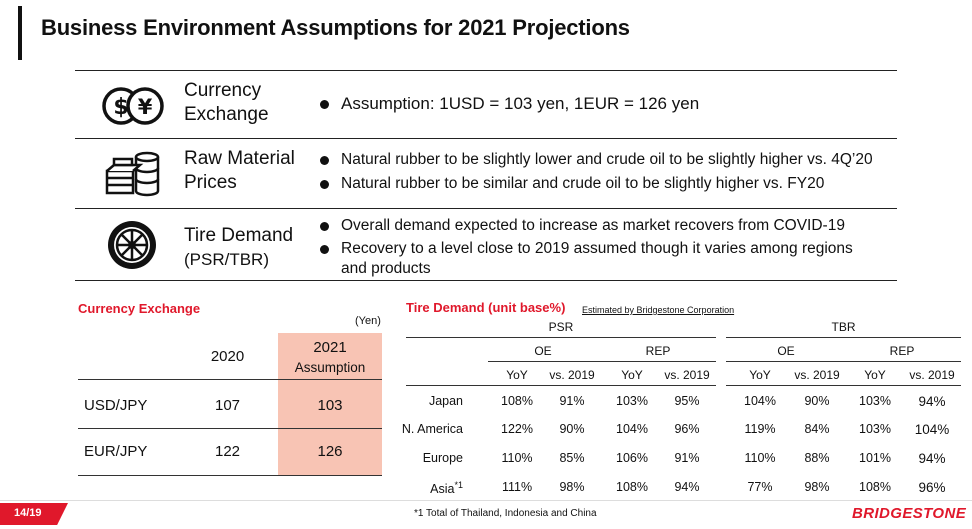  What do you see at coordinates (132, 174) in the screenshot?
I see `raw-materials-icon` at bounding box center [132, 174].